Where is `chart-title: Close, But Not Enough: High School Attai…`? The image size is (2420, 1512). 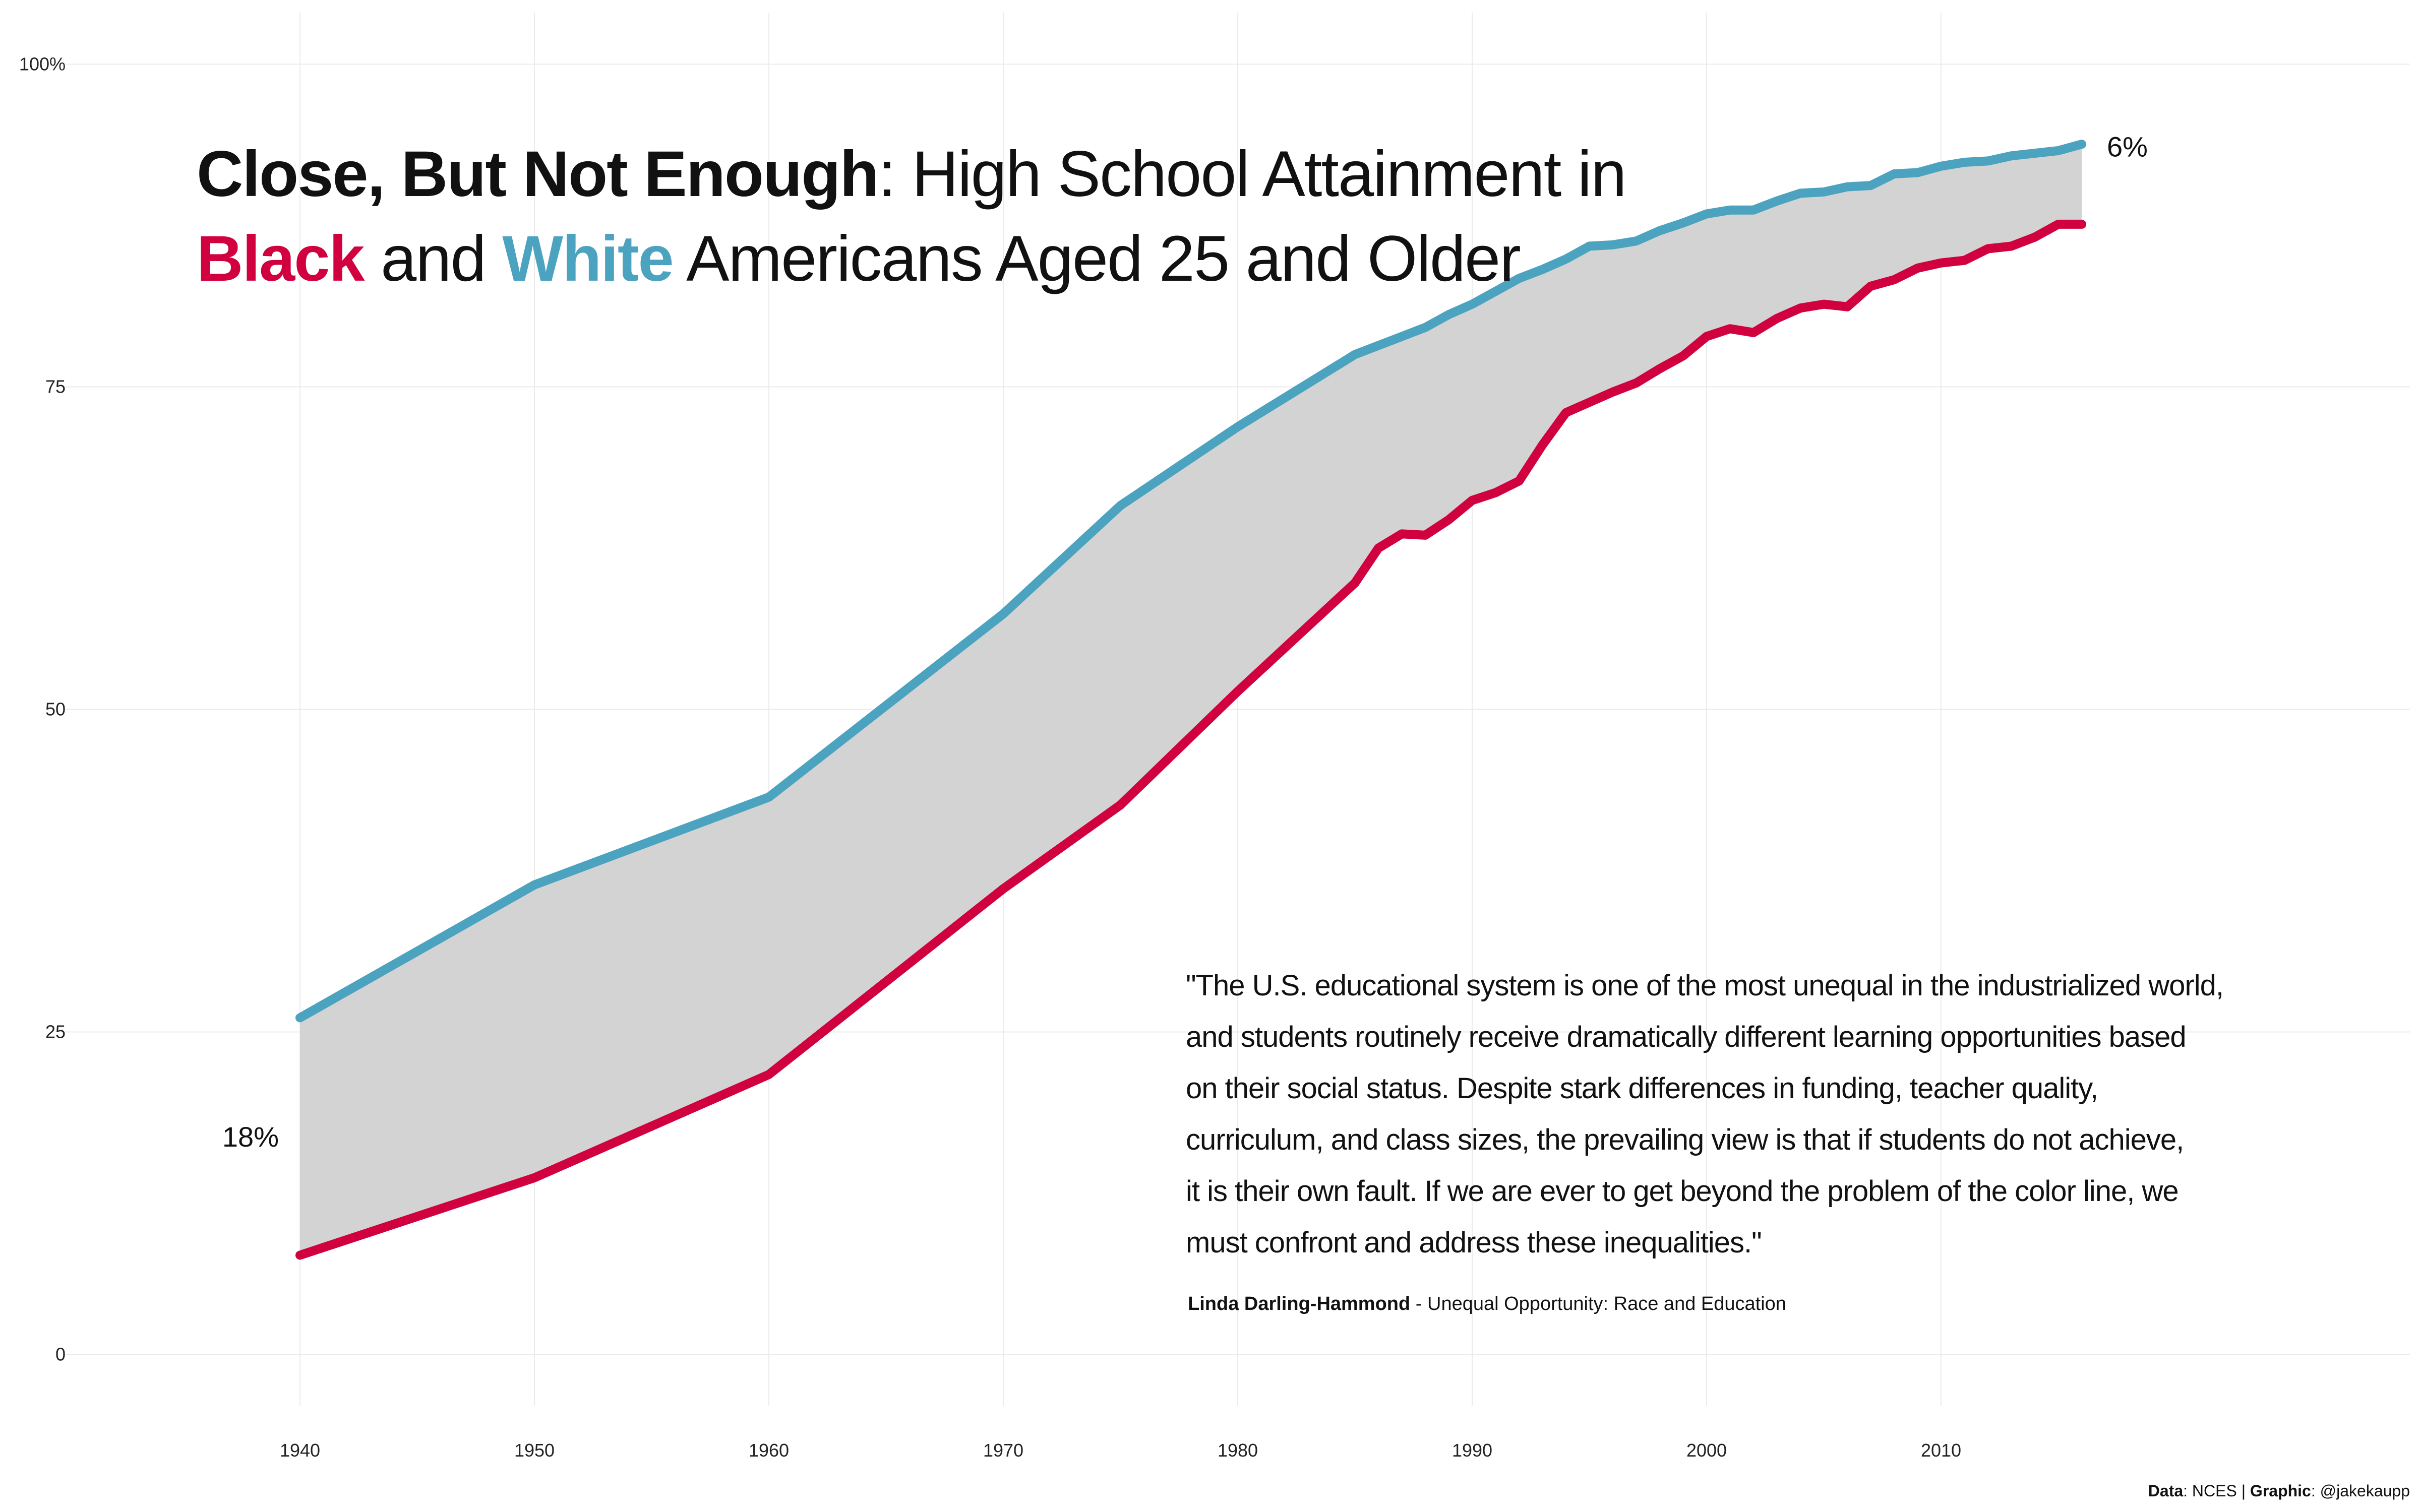 chart-title: Close, But Not Enough: High School Attai… is located at coordinates (911, 216).